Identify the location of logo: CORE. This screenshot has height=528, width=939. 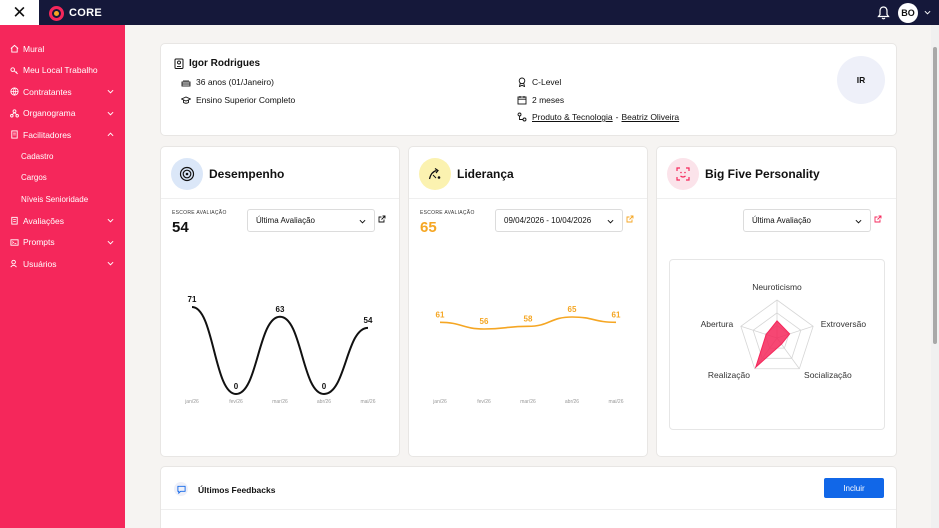
(75, 13).